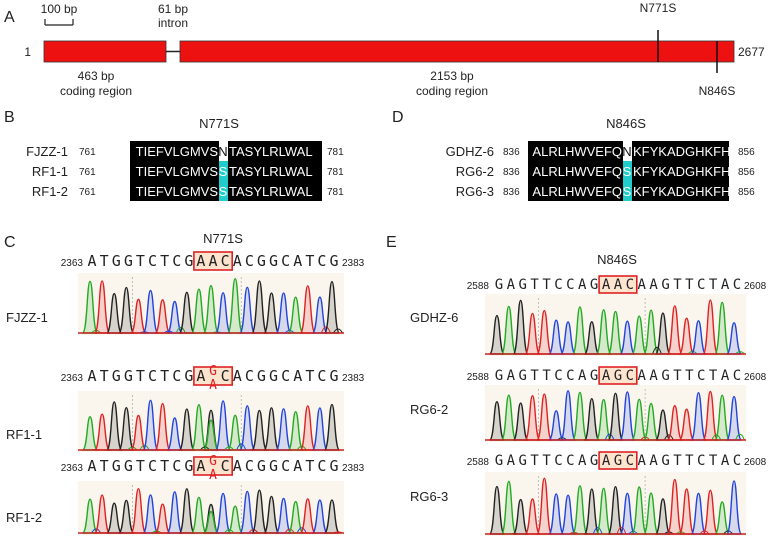 This screenshot has width=778, height=540. I want to click on codon-letter: C, so click(225, 376).